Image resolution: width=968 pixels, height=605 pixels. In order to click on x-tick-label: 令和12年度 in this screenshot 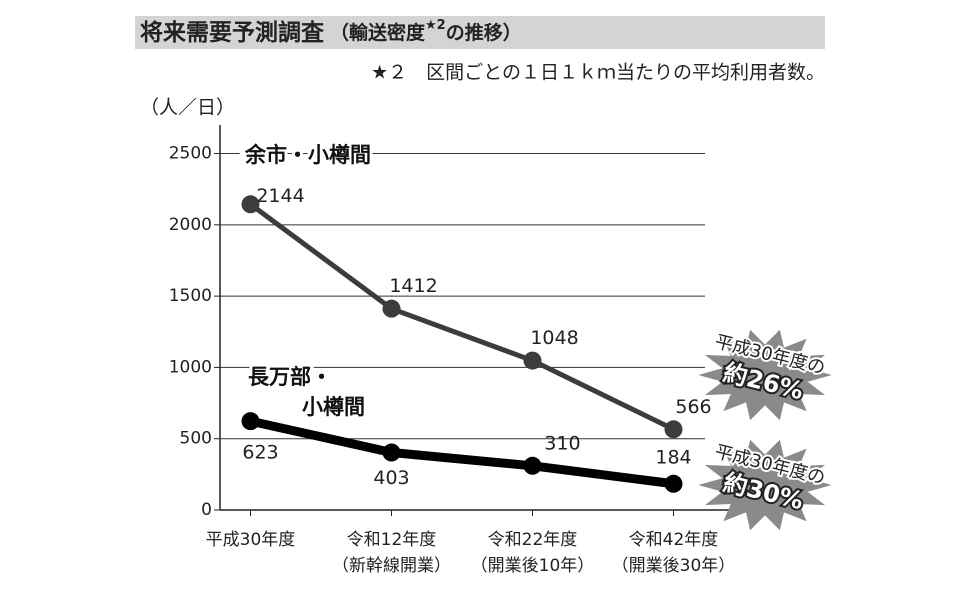, I will do `click(392, 540)`.